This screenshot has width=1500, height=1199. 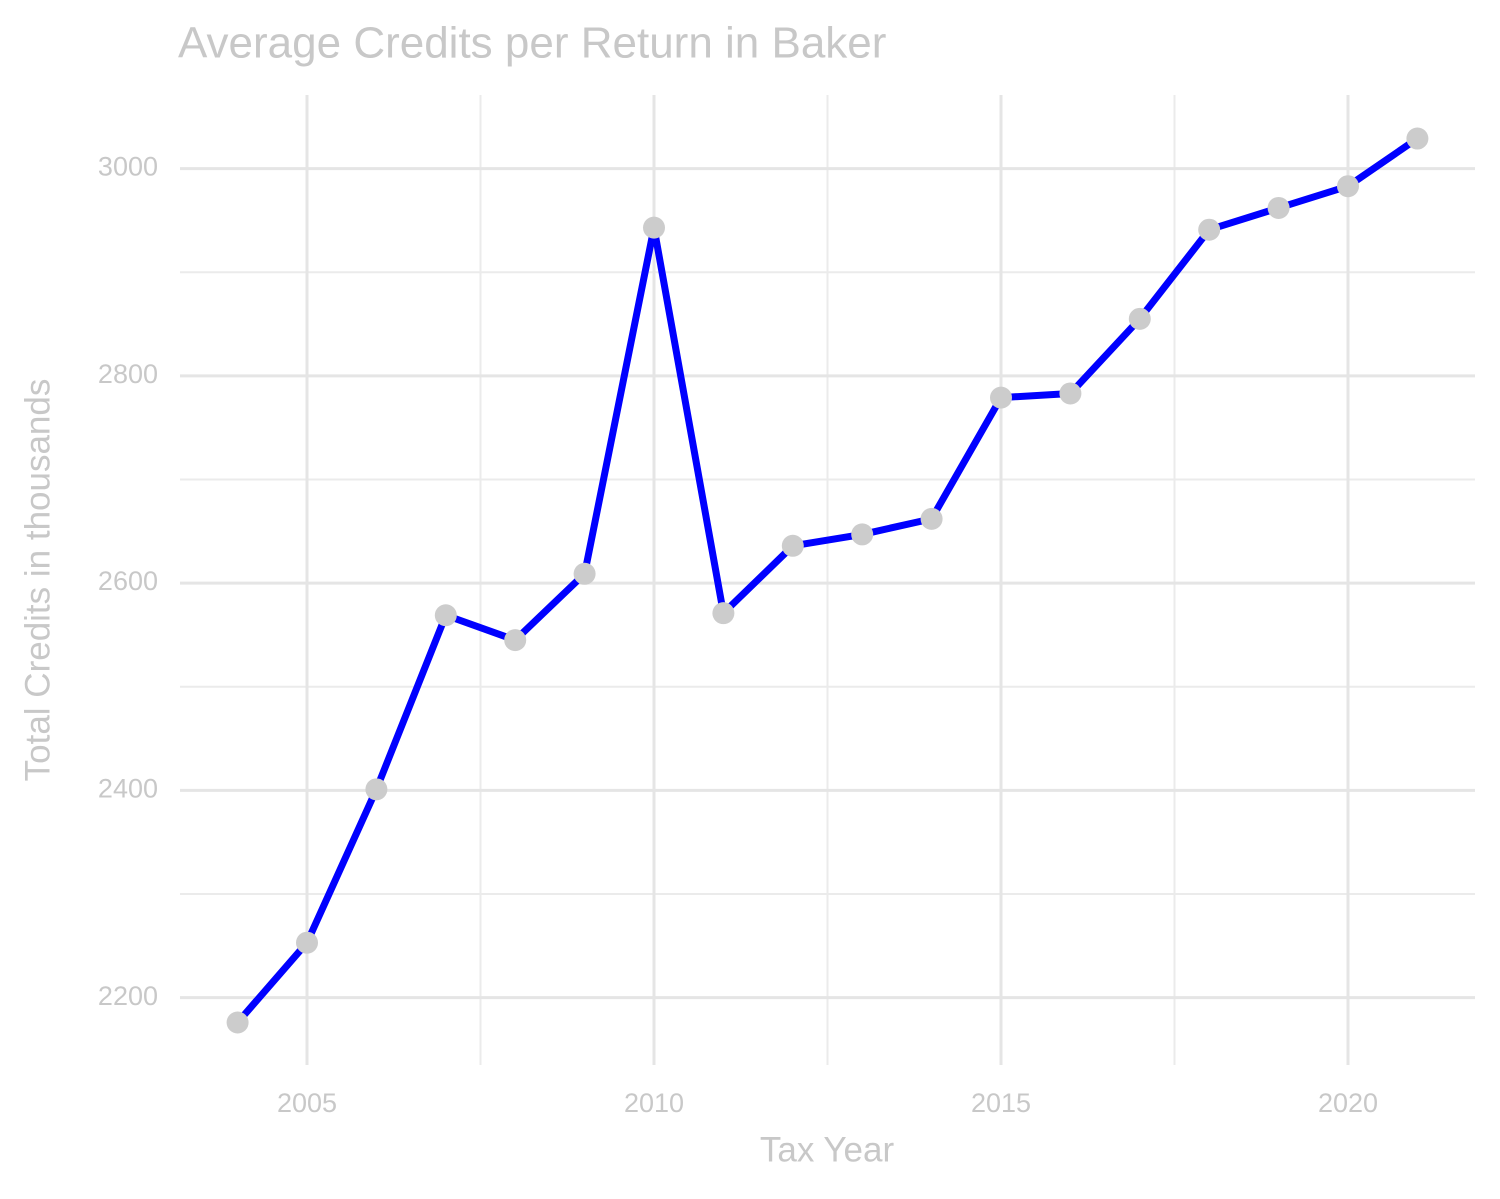 I want to click on x-tick-label: 2010, so click(x=654, y=1103).